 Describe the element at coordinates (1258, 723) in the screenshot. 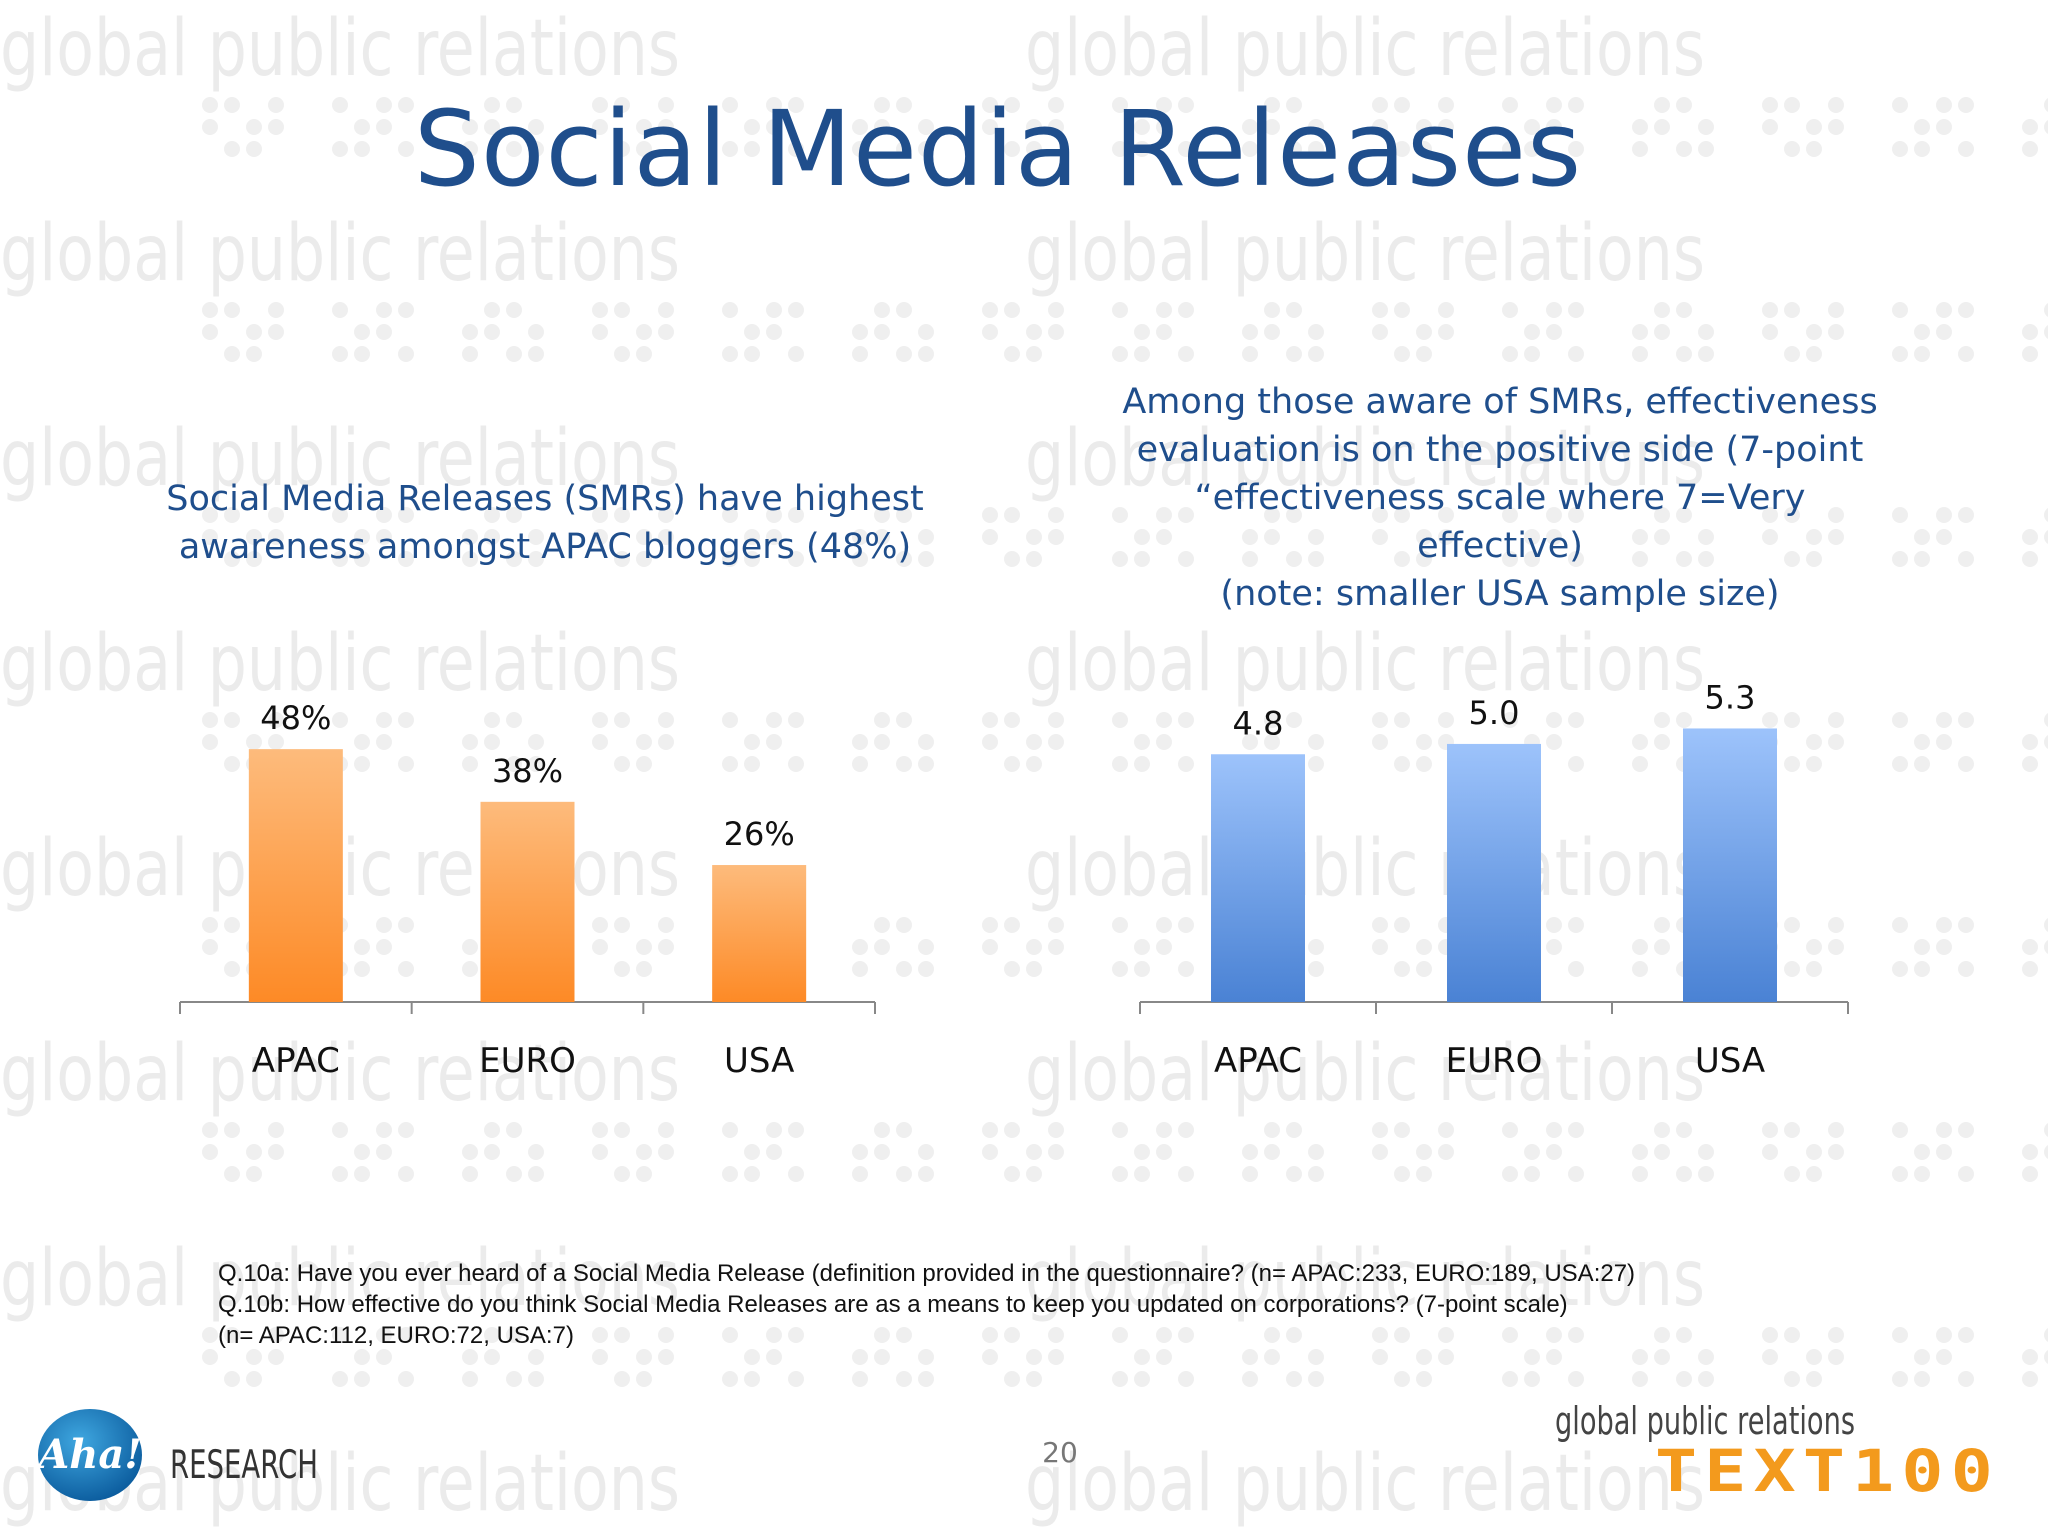

I see `data-label-apac: 4.8` at that location.